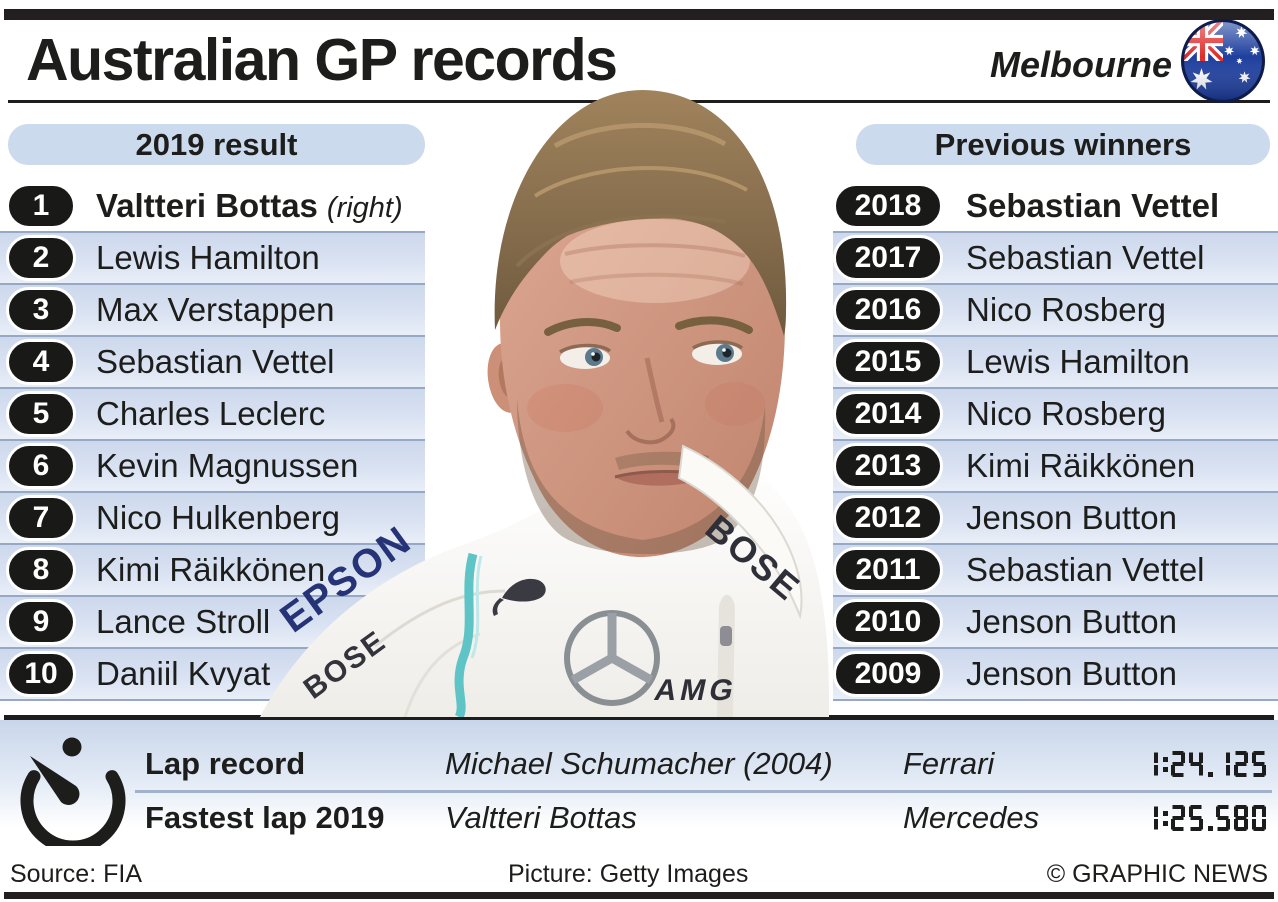 The image size is (1278, 902). What do you see at coordinates (73, 791) in the screenshot?
I see `stopwatch-icon` at bounding box center [73, 791].